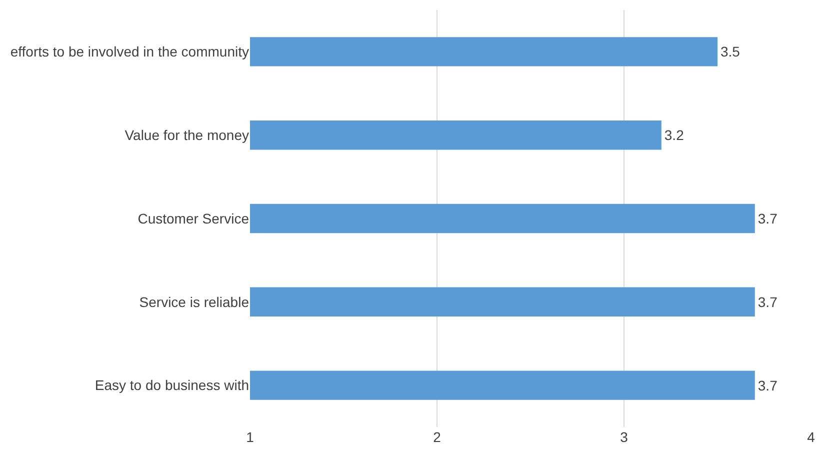  Describe the element at coordinates (171, 385) in the screenshot. I see `y-tick-label: Easy to do business with` at that location.